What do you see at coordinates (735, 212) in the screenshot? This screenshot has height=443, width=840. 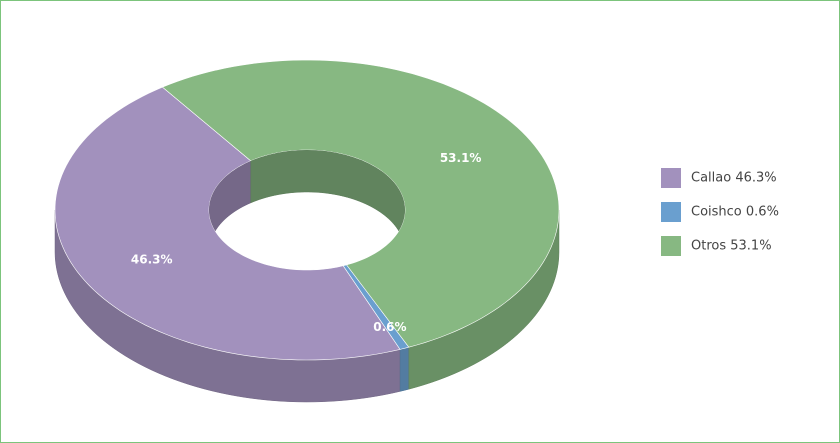 I see `legend-label: Coishco 0.6%` at bounding box center [735, 212].